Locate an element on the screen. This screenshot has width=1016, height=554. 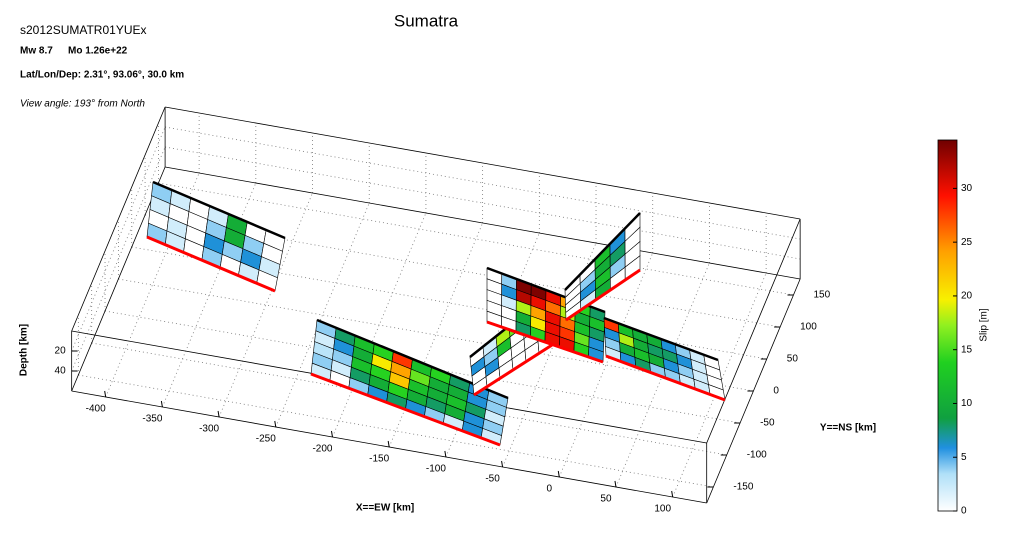
z-tick-label: 20 is located at coordinates (61, 351).